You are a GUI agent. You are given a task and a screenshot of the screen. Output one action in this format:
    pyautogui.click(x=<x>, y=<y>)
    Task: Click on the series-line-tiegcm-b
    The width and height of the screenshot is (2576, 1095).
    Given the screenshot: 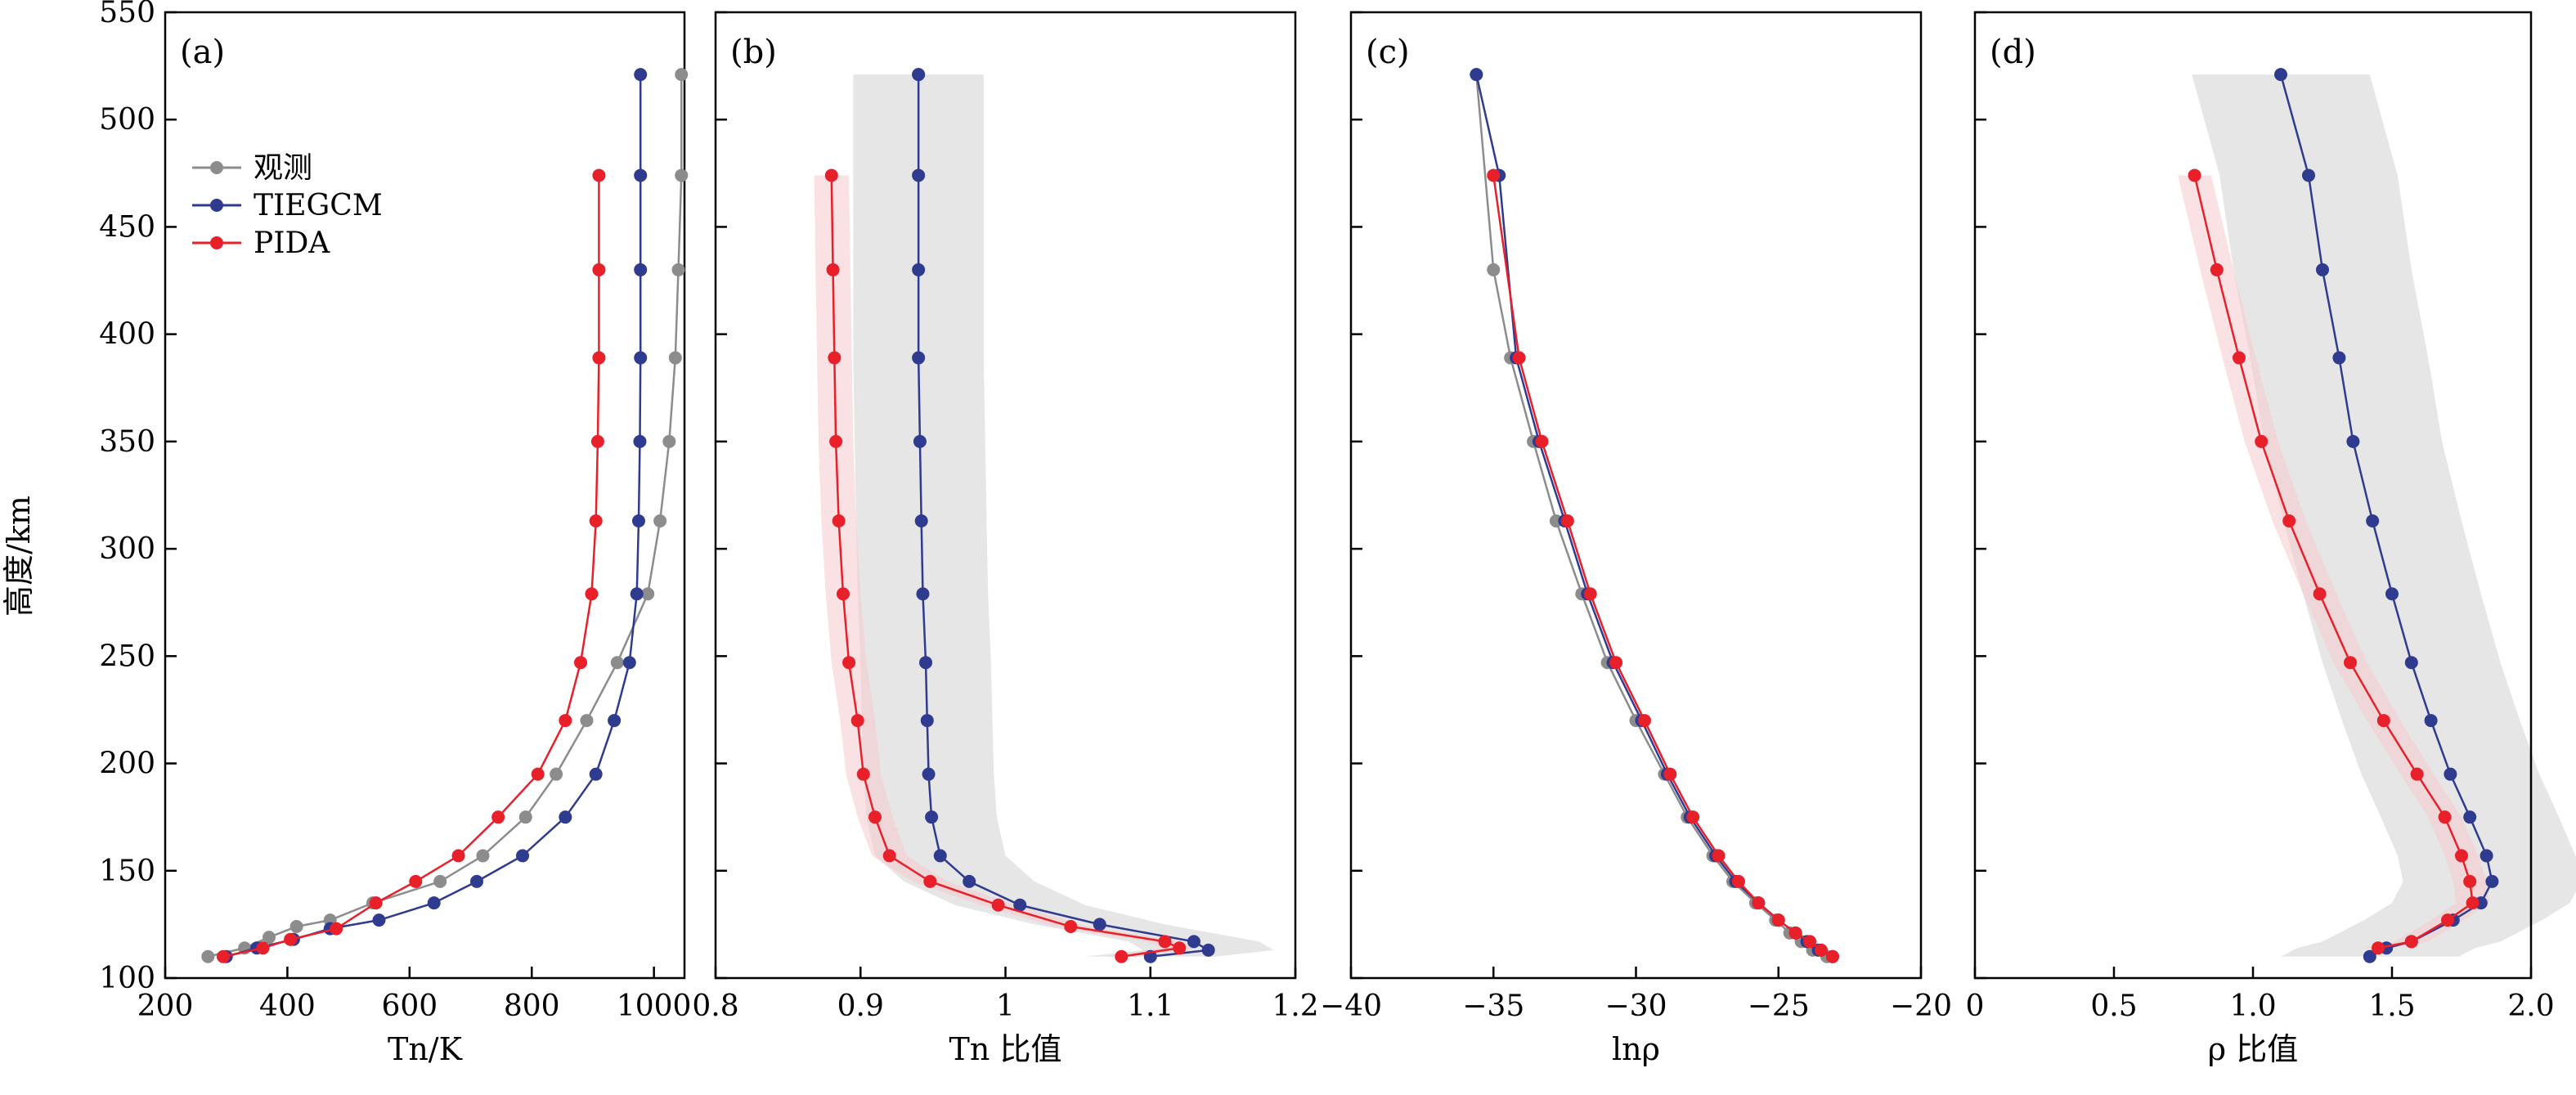 What is the action you would take?
    pyautogui.click(x=1065, y=516)
    